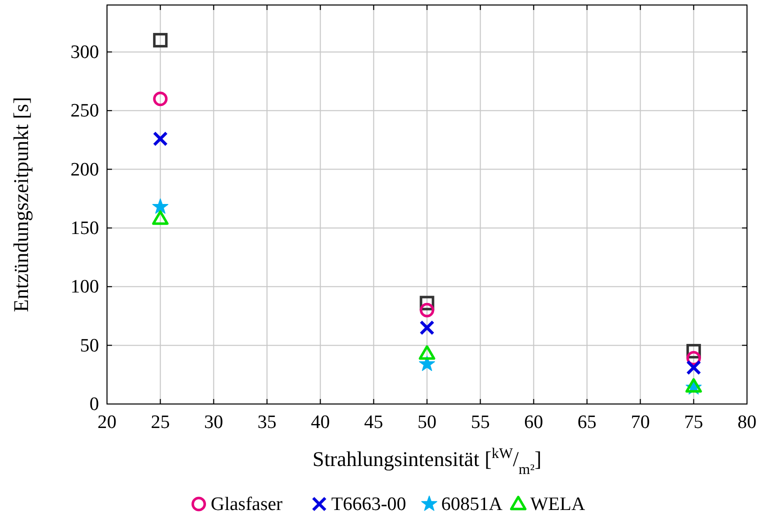 Image resolution: width=769 pixels, height=531 pixels. Describe the element at coordinates (472, 504) in the screenshot. I see `legend-label: 60851A` at that location.